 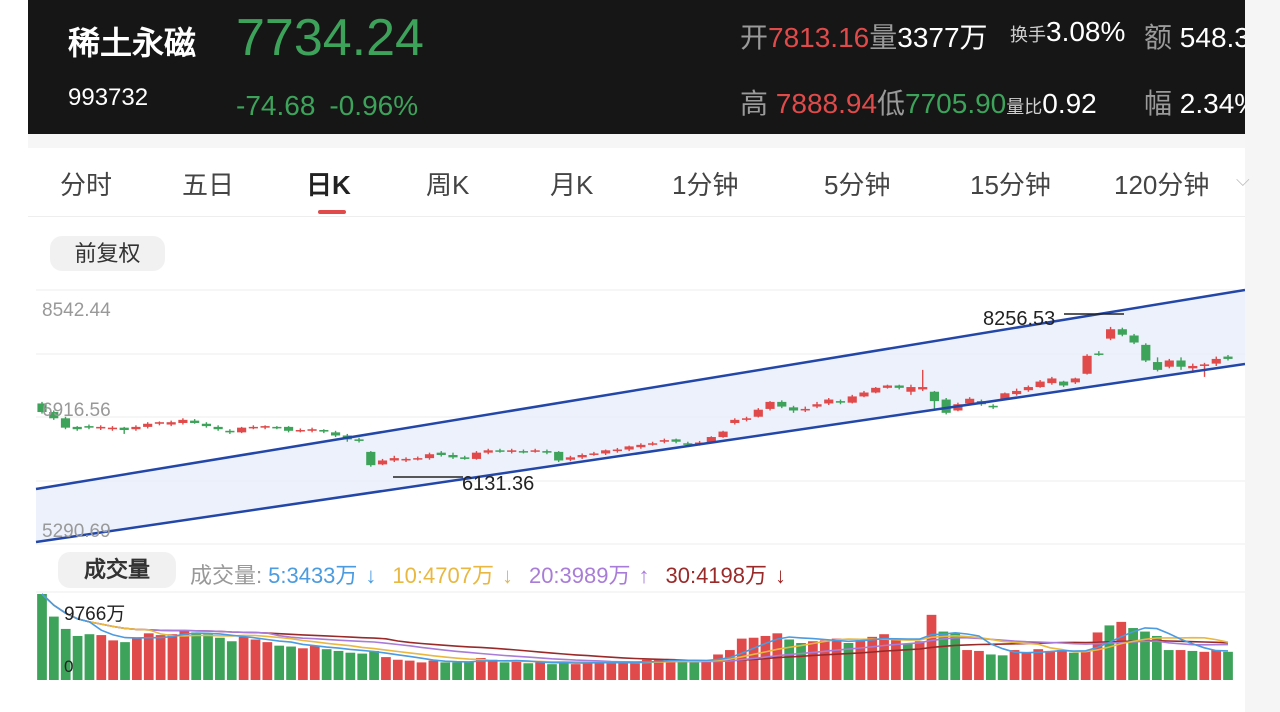 I want to click on adjust-button: 前复权, so click(x=107, y=253).